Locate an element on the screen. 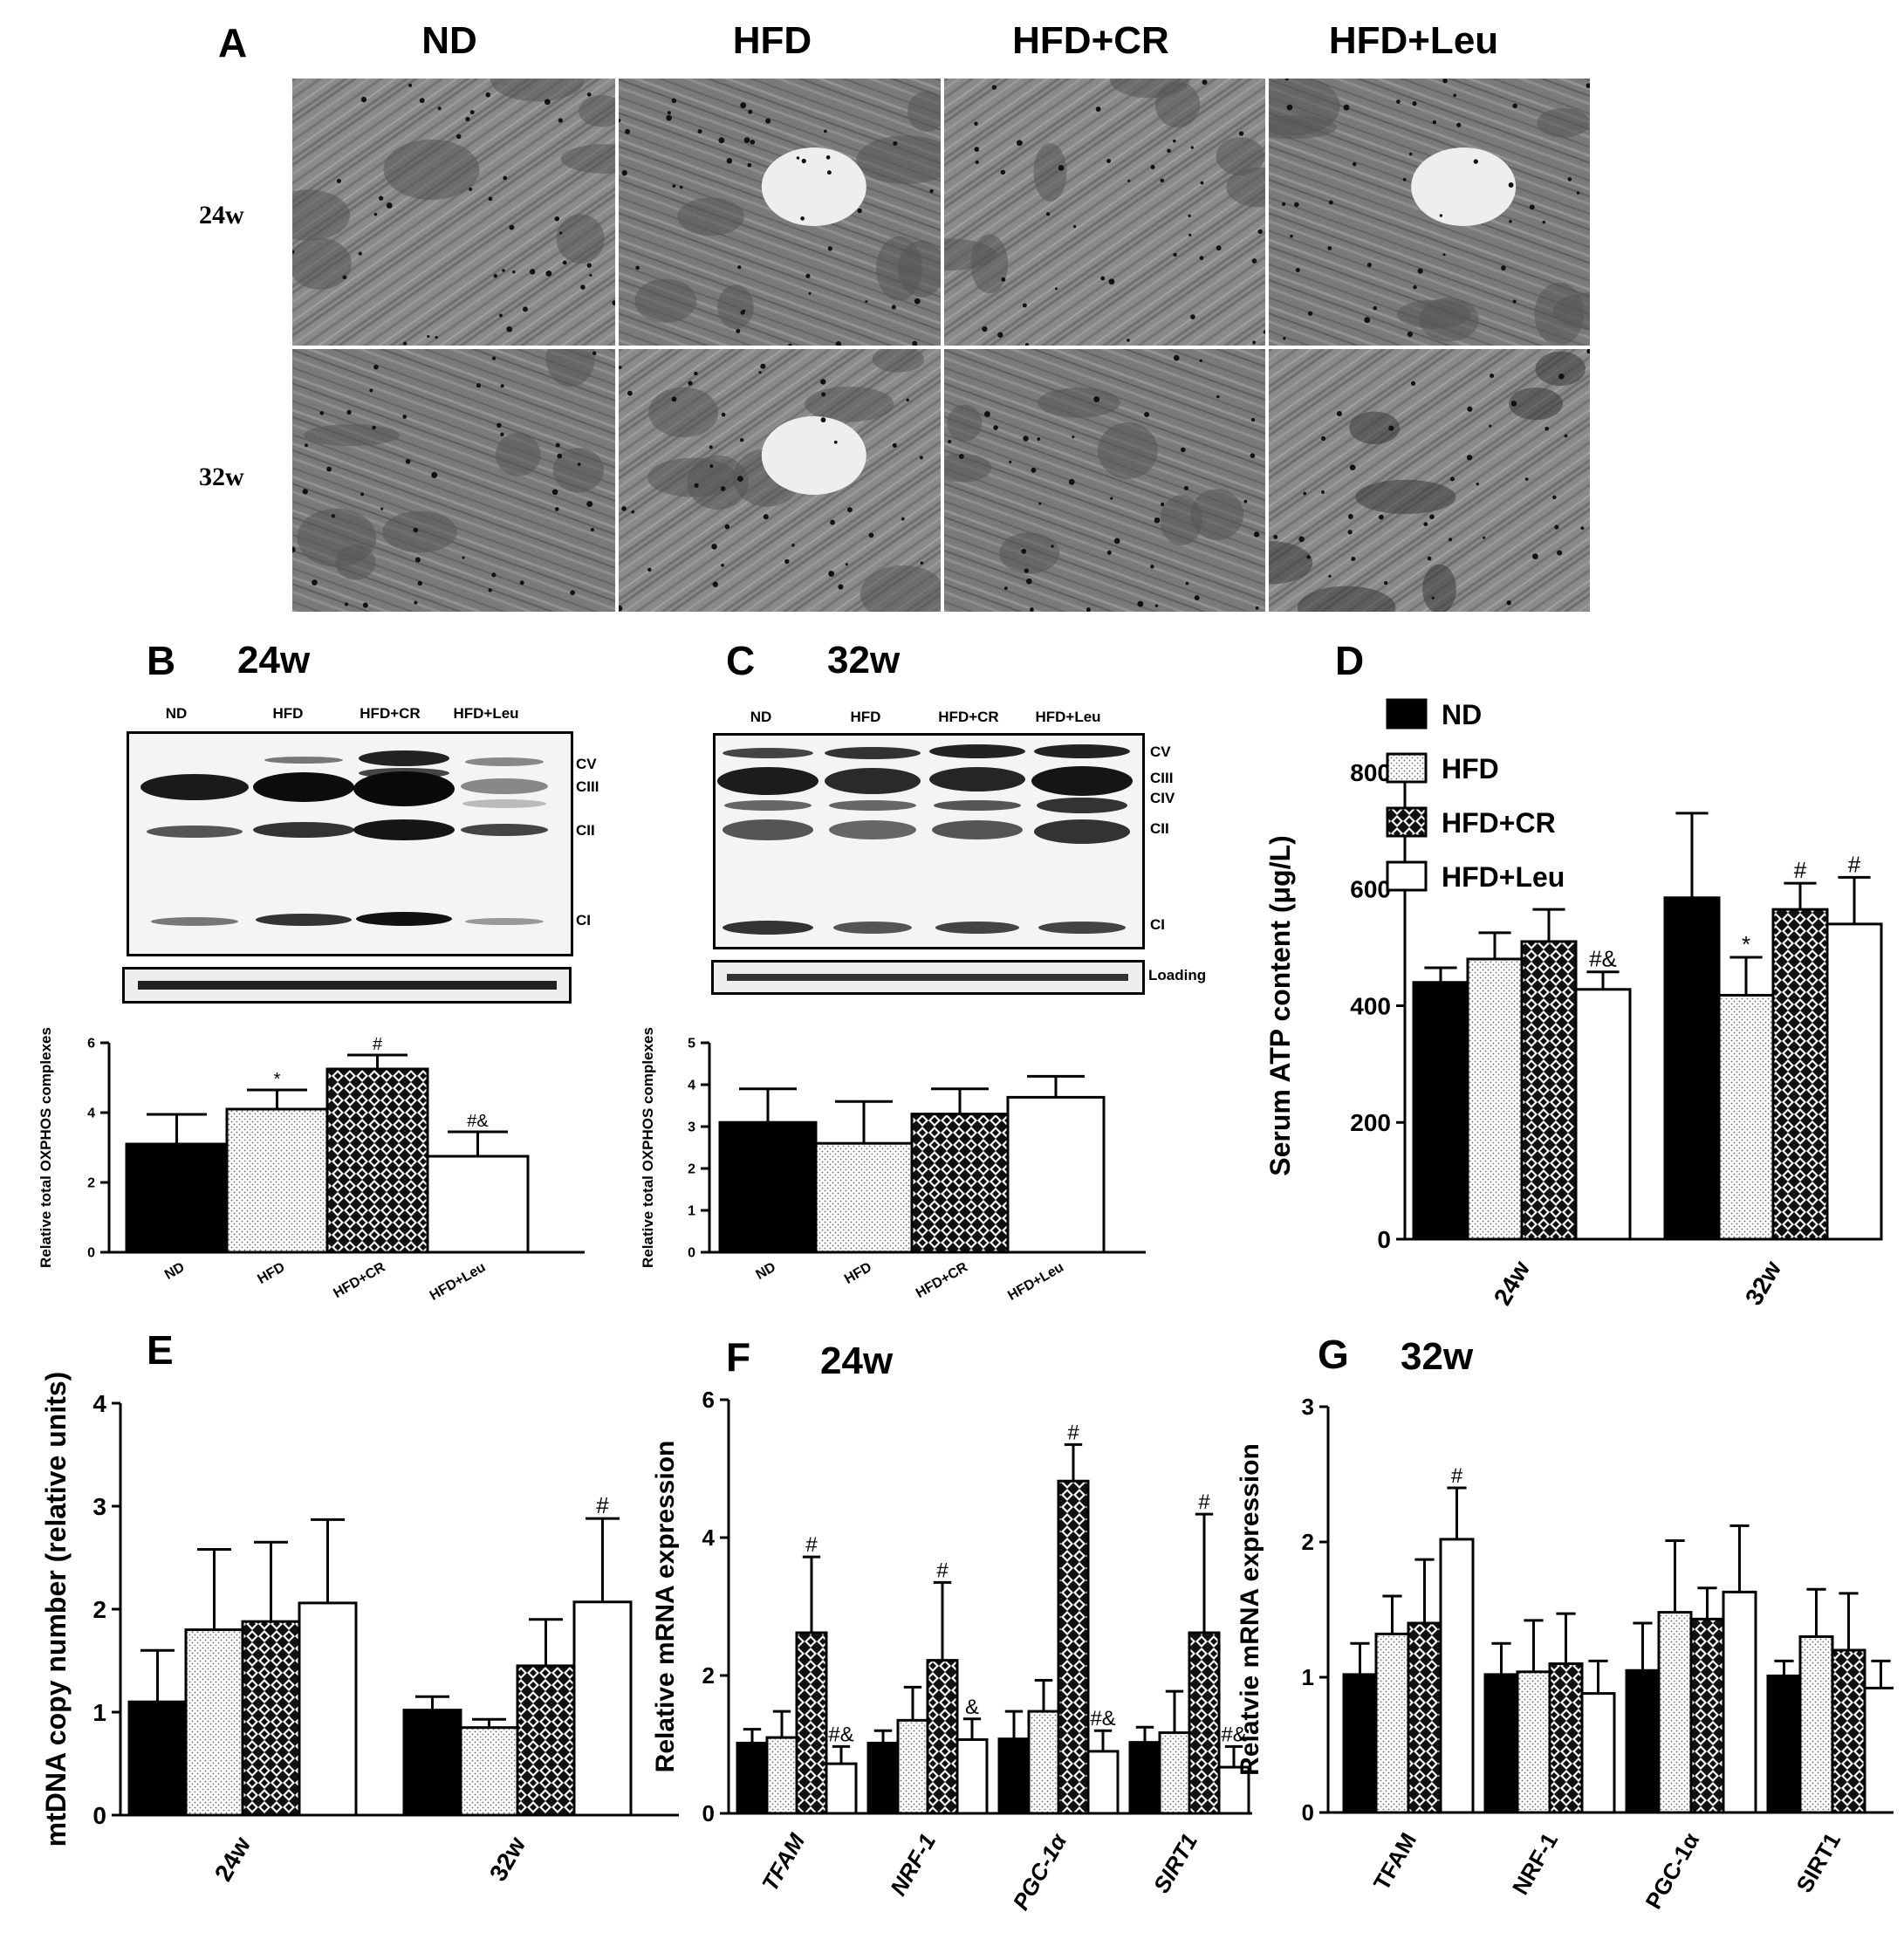 The image size is (1904, 1946). y-tick-label: 2 is located at coordinates (691, 1169).